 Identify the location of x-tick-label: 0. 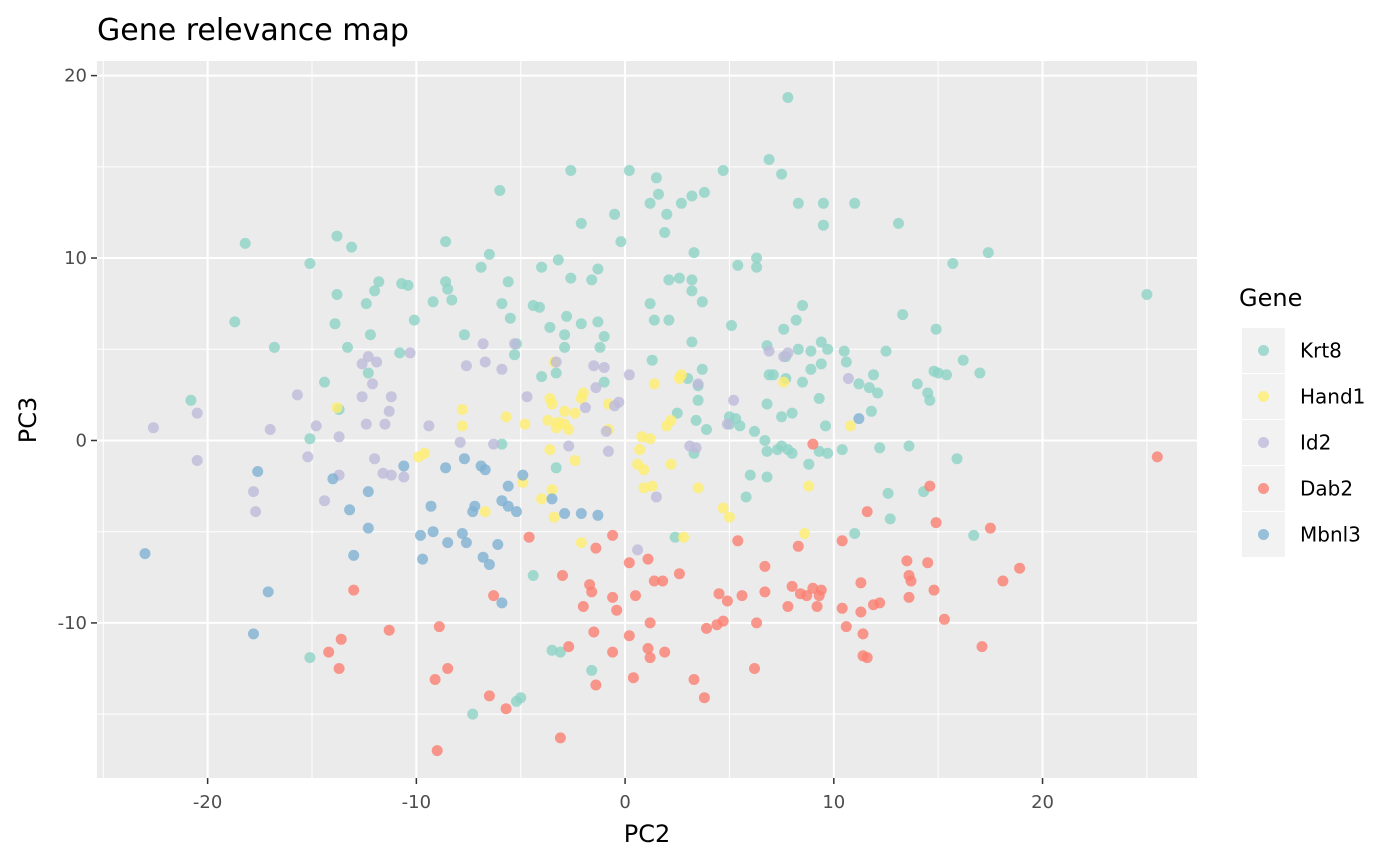
(624, 802).